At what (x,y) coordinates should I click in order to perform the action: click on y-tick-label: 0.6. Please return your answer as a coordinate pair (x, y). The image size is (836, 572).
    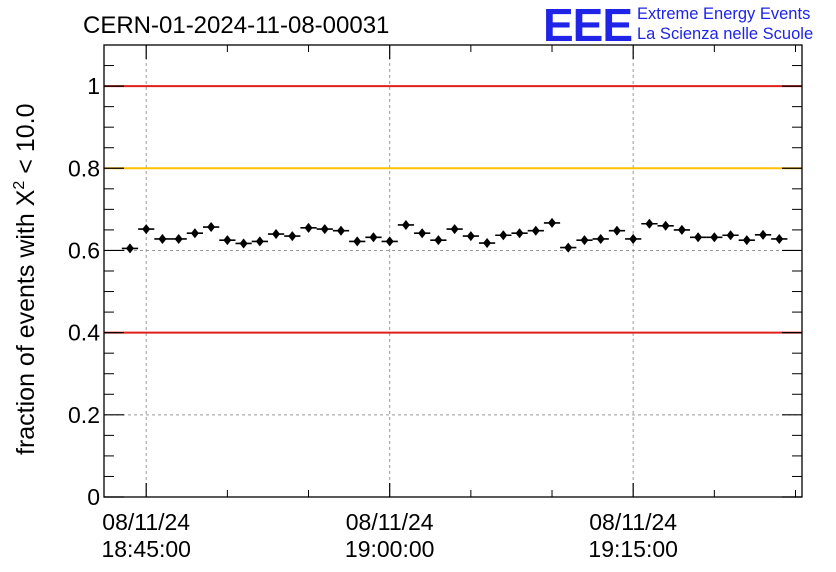
    Looking at the image, I should click on (84, 250).